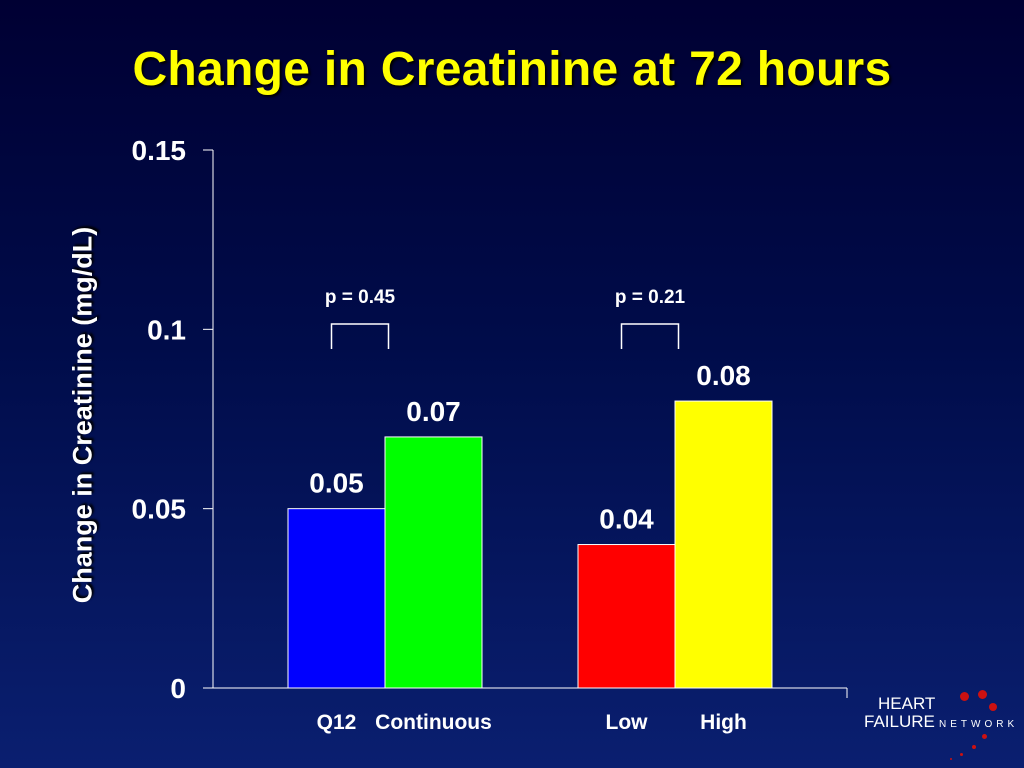 The height and width of the screenshot is (768, 1024). Describe the element at coordinates (337, 722) in the screenshot. I see `x-category-label: Q12` at that location.